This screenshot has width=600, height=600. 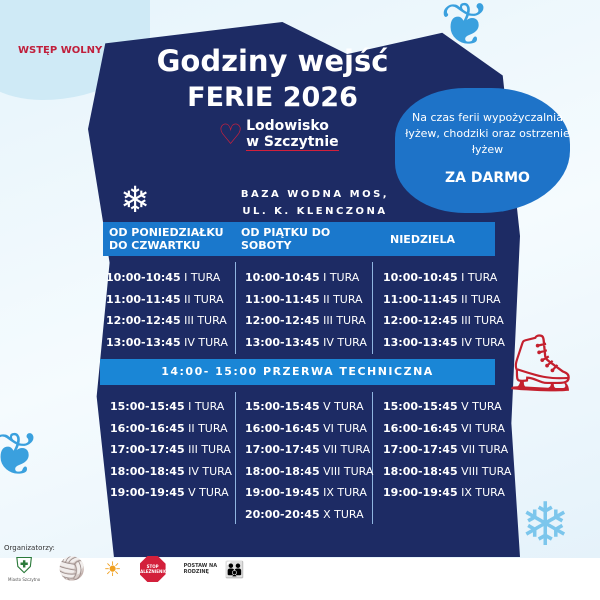 What do you see at coordinates (545, 525) in the screenshot?
I see `snowflake-icon: ❄` at bounding box center [545, 525].